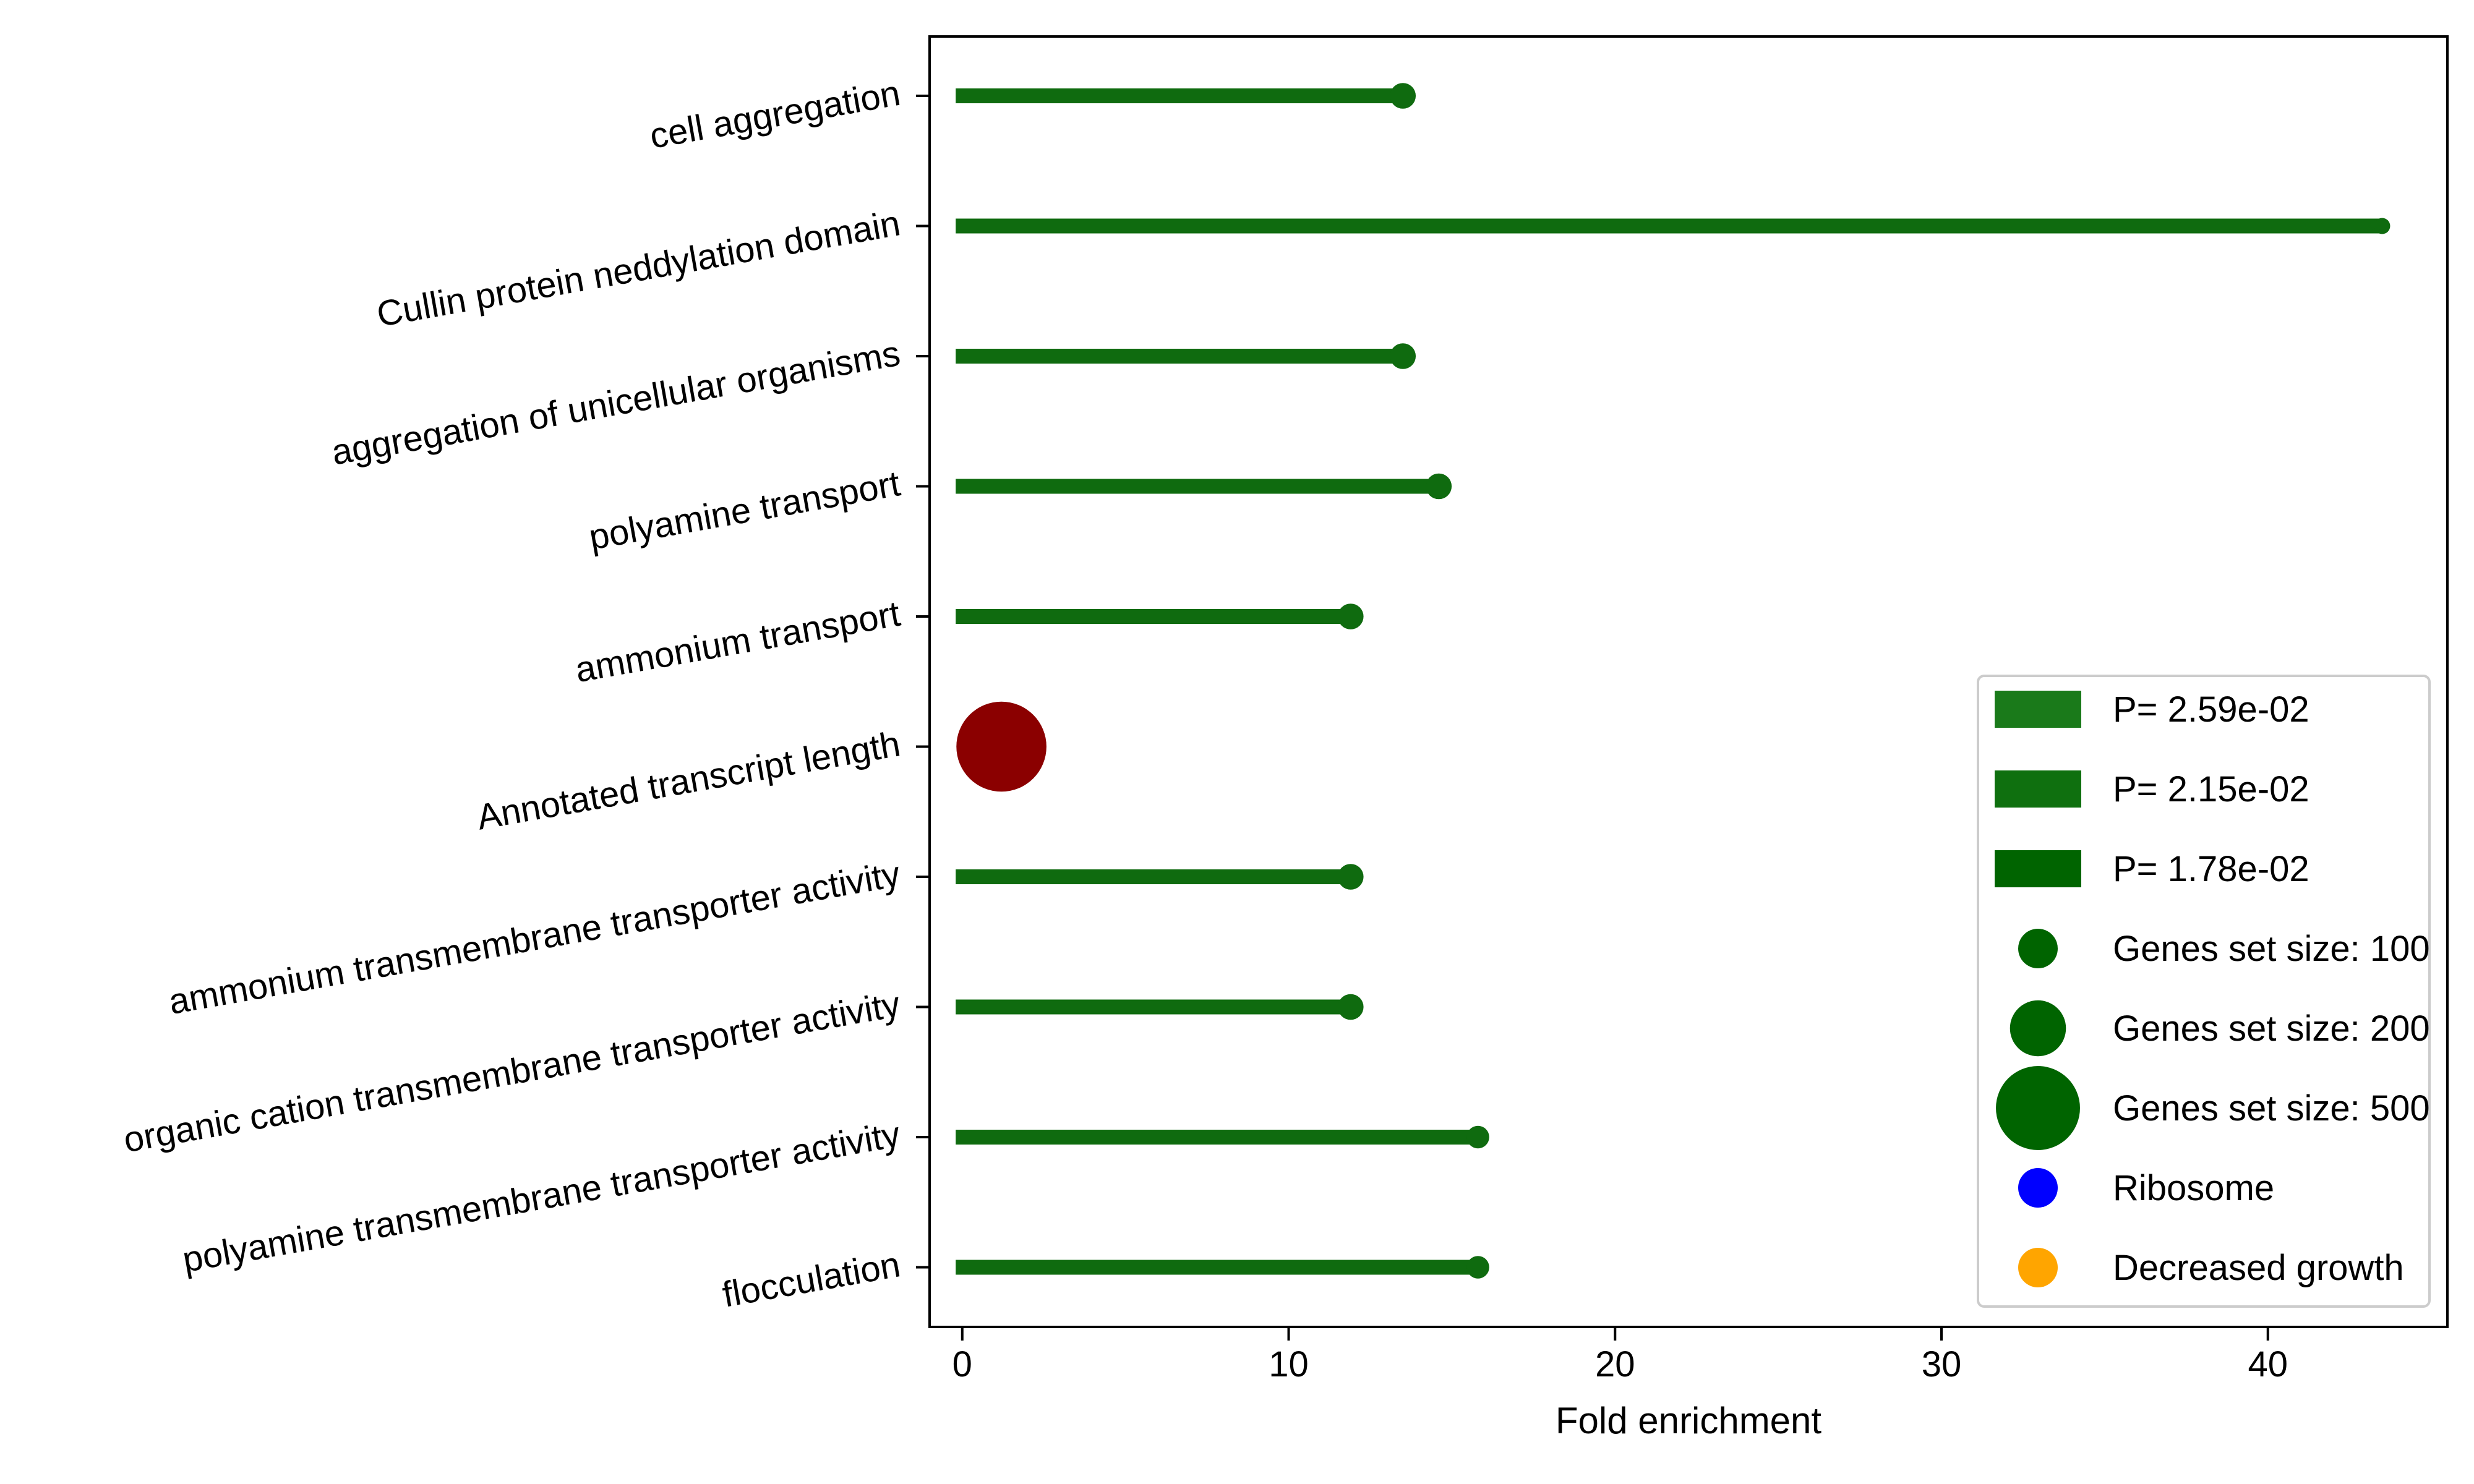 The height and width of the screenshot is (1484, 2474). Describe the element at coordinates (962, 1364) in the screenshot. I see `x-tick-label: 0` at that location.